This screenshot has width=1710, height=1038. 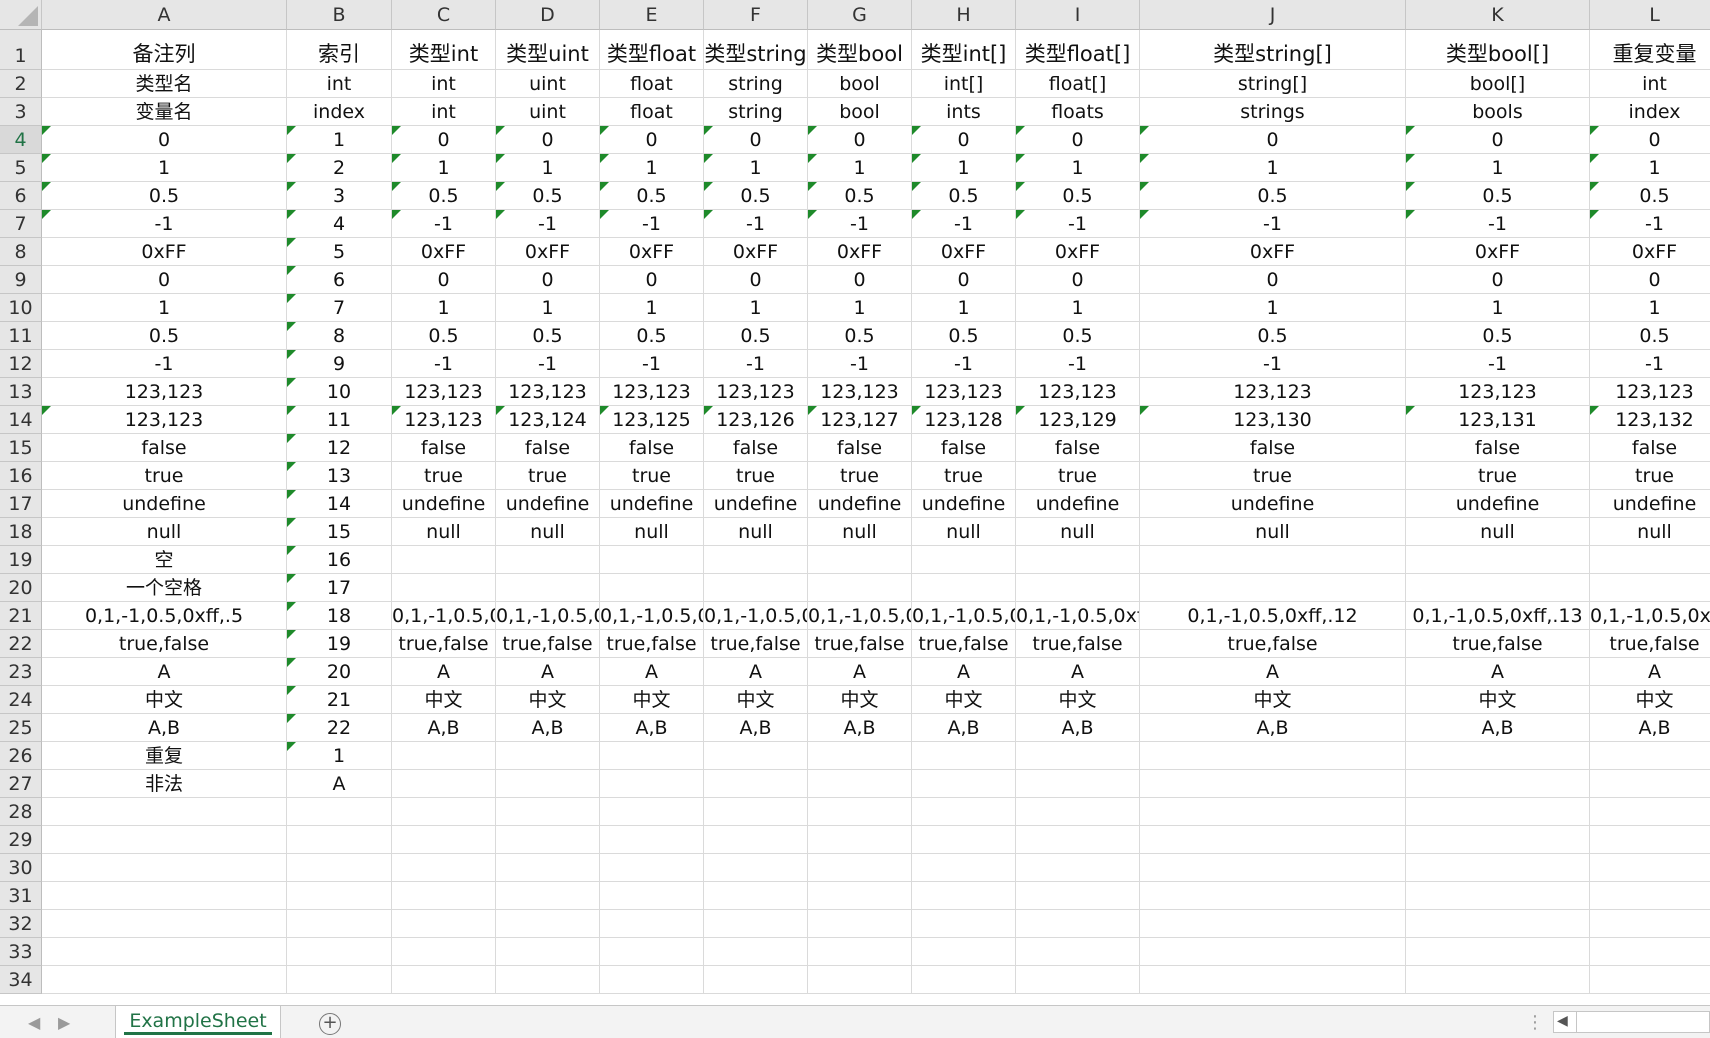 What do you see at coordinates (1650, 140) in the screenshot?
I see `cell-l4: 0` at bounding box center [1650, 140].